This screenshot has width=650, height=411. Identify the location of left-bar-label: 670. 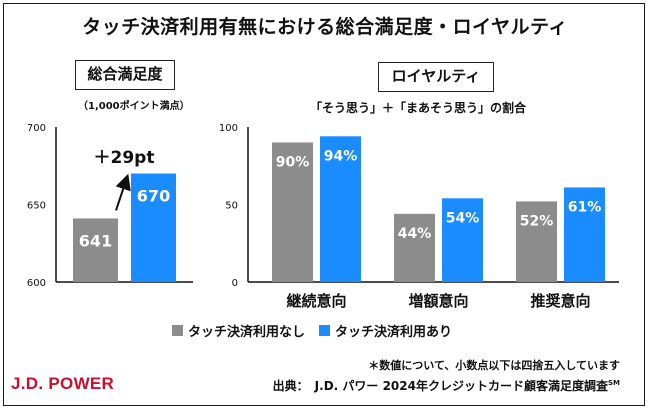
(153, 196).